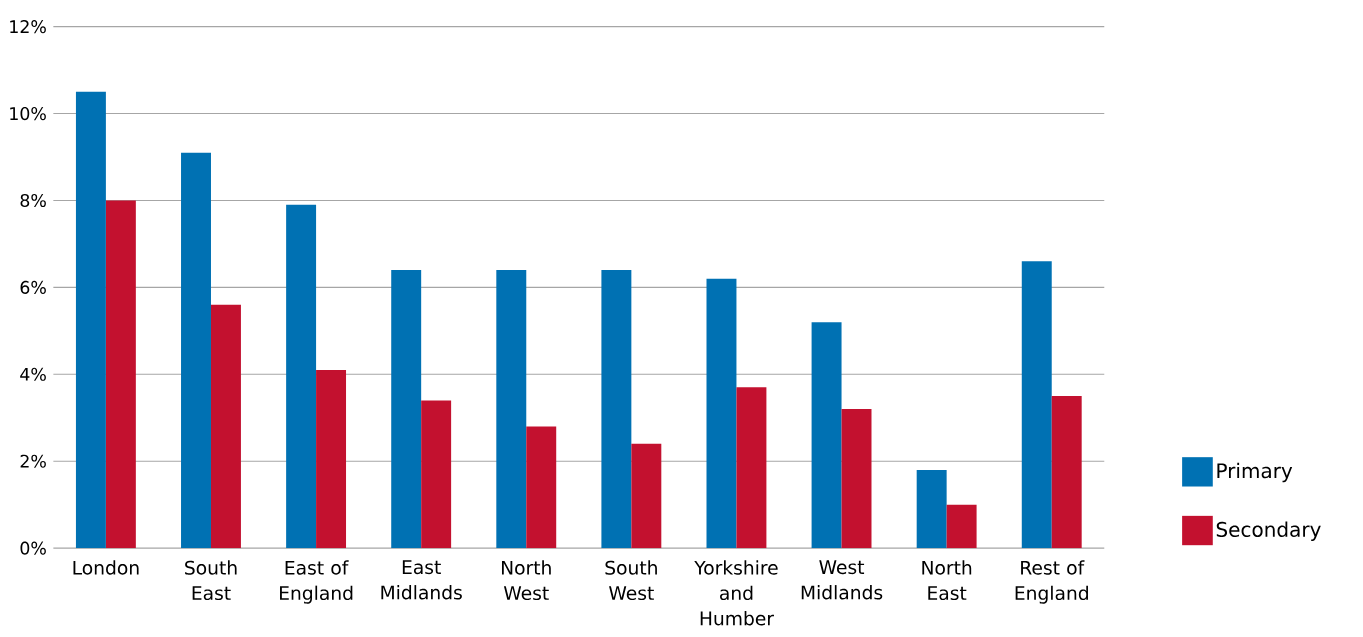  Describe the element at coordinates (1051, 582) in the screenshot. I see `x-tick-label: Rest of England` at that location.